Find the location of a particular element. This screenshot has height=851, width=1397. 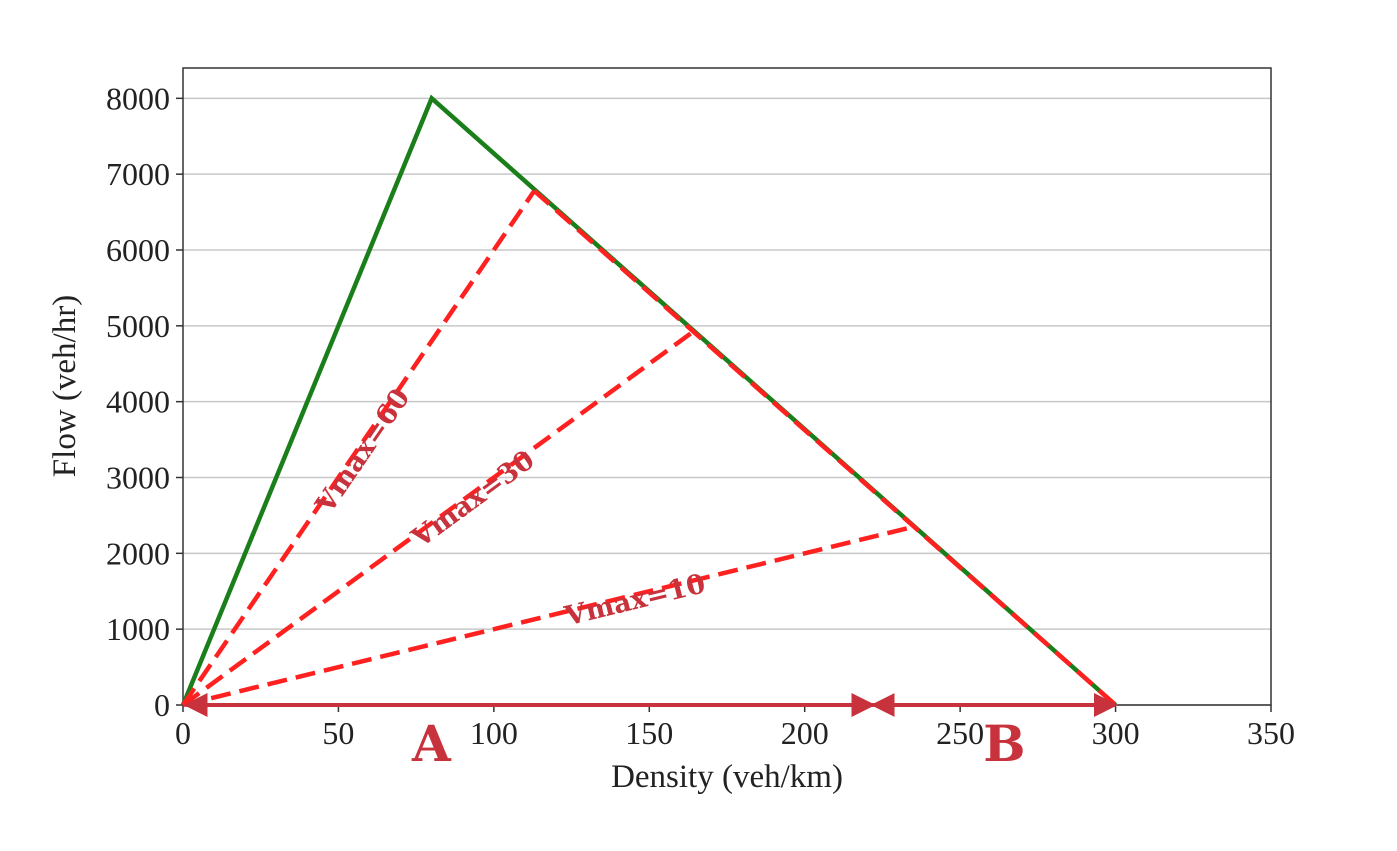

x-tick-label-300: 300 is located at coordinates (1116, 733).